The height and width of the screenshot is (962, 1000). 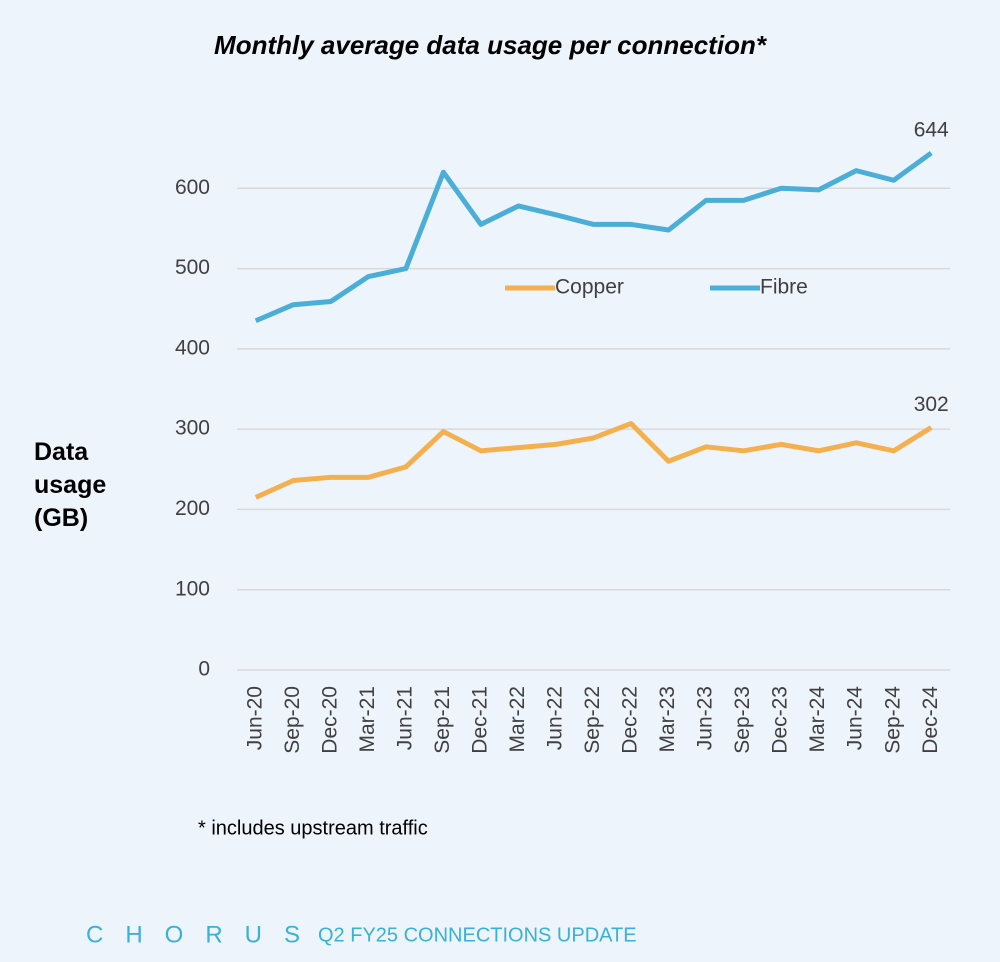 I want to click on legend-label: Fibre, so click(x=784, y=287).